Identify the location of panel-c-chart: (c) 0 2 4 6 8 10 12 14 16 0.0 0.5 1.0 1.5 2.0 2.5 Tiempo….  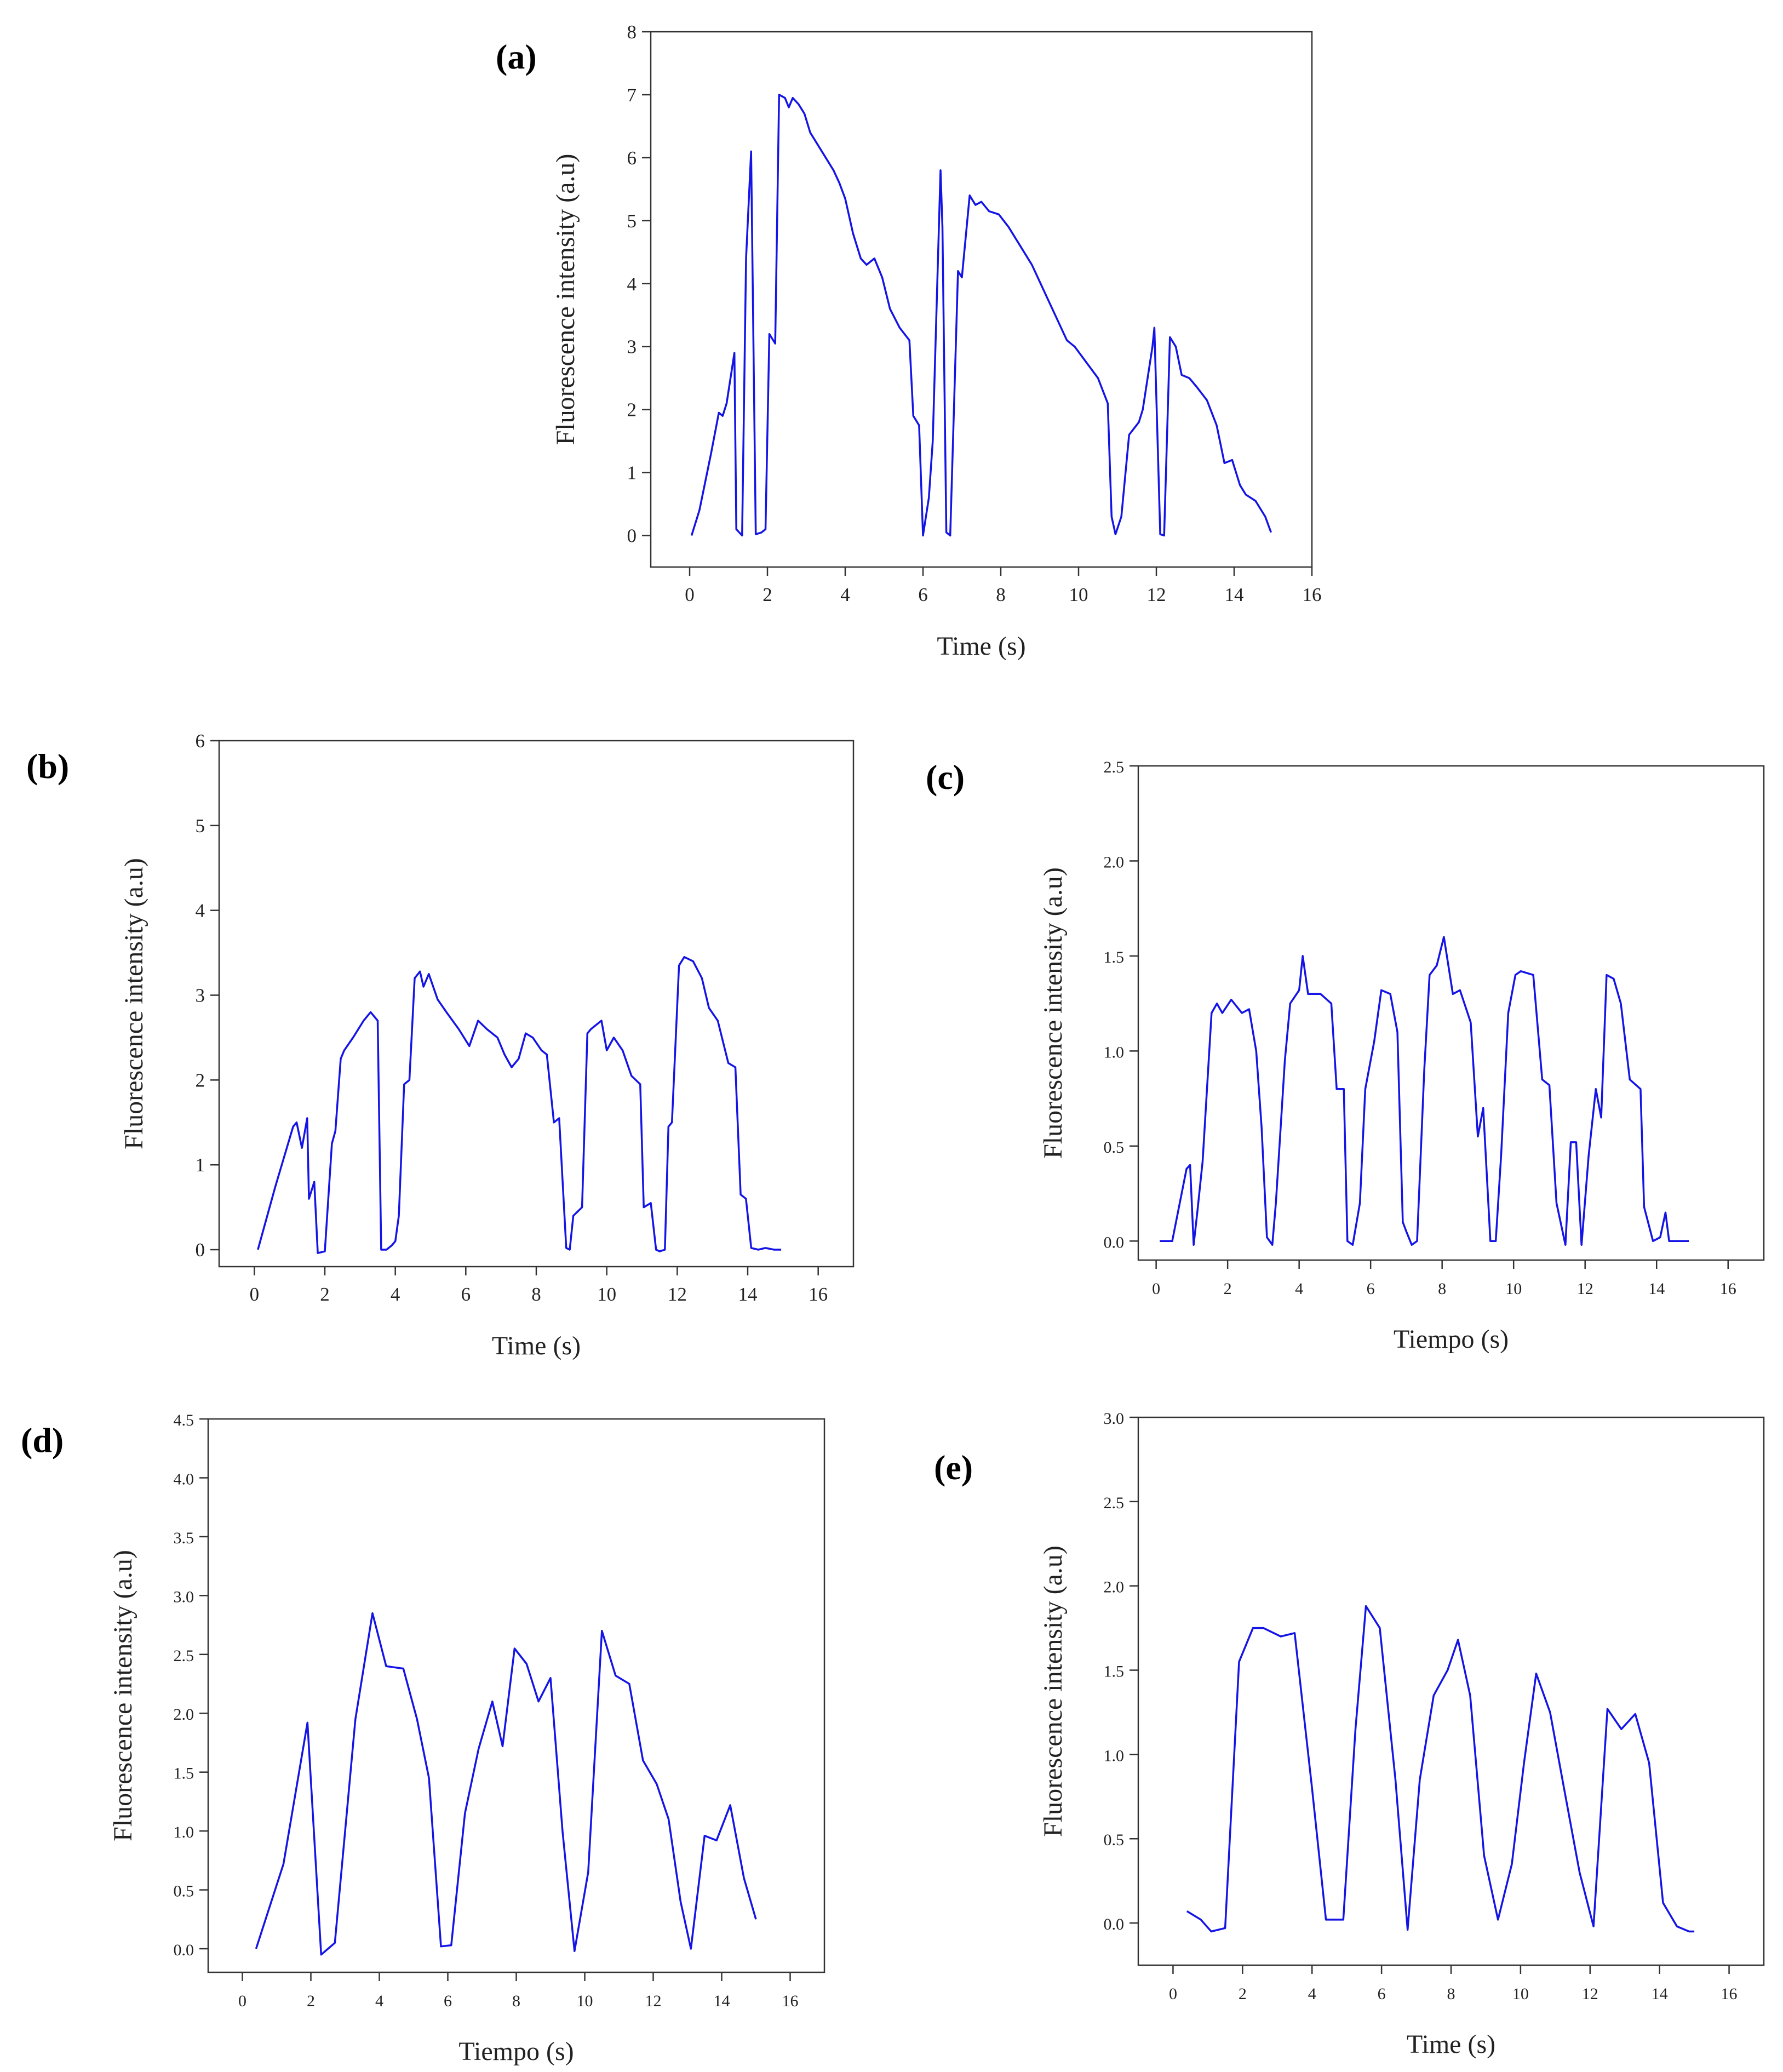
(1345, 1056).